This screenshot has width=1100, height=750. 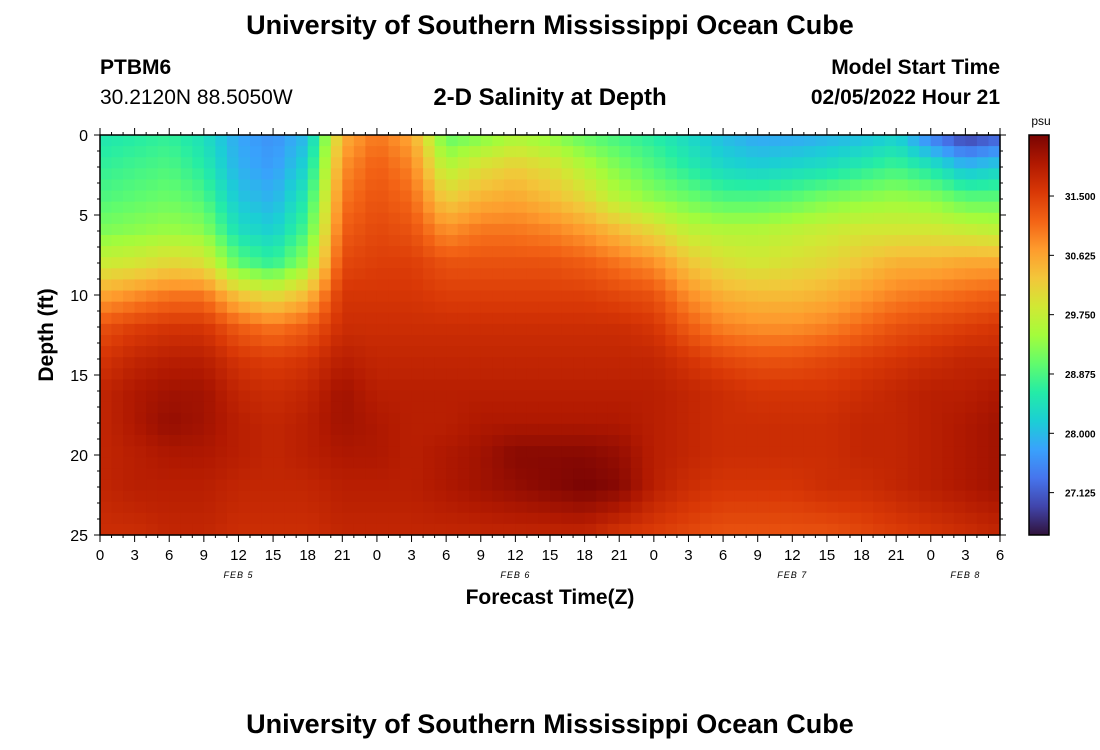 I want to click on x-tick-label: 3, so click(x=411, y=555).